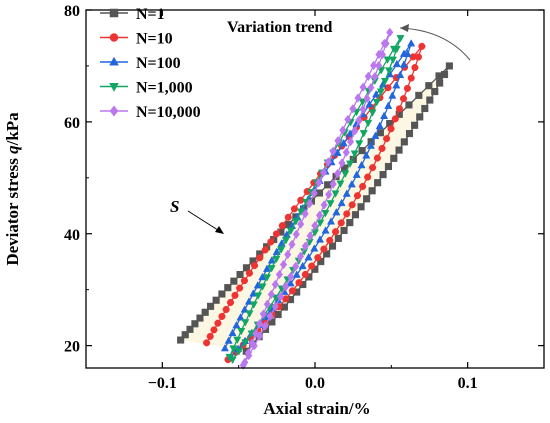  Describe the element at coordinates (279, 27) in the screenshot. I see `variation-trend-label: Variation trend` at that location.